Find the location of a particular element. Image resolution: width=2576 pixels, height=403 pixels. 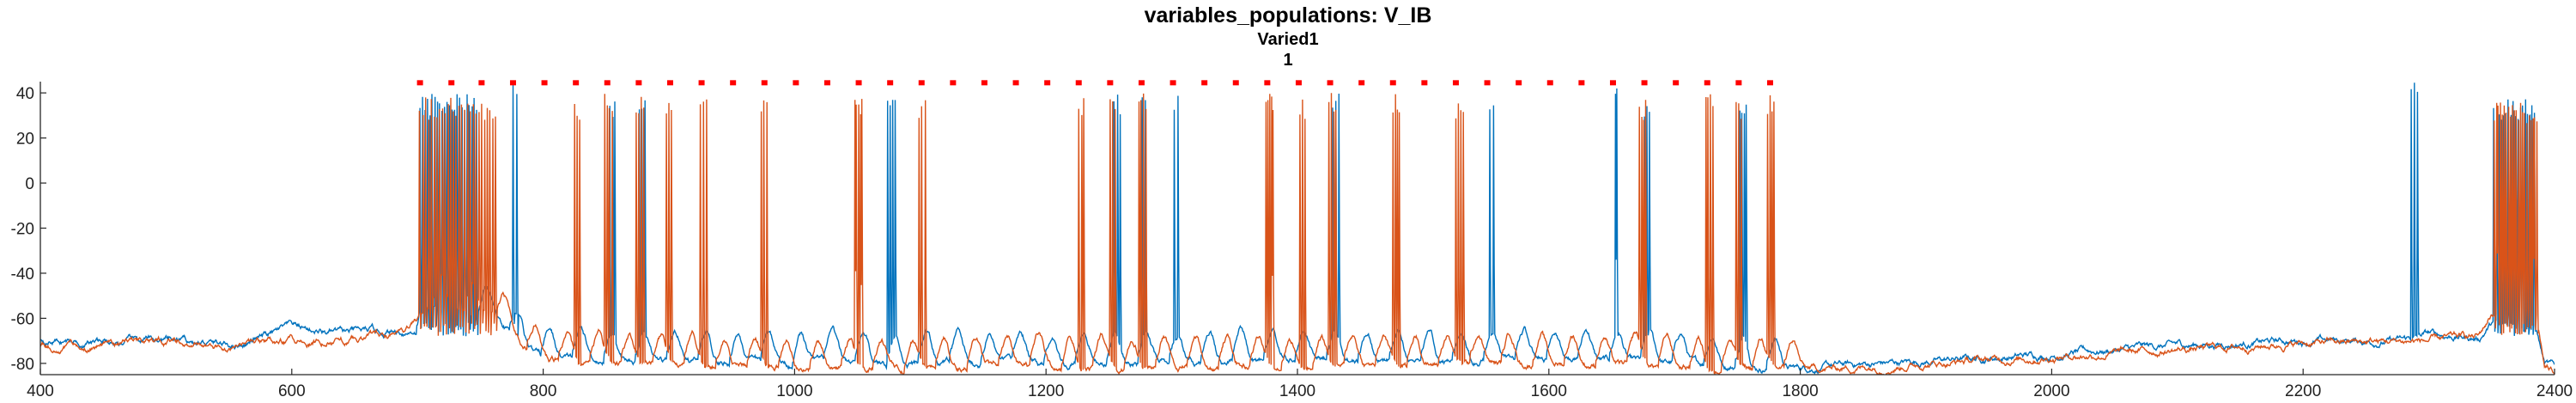

x-tick-label: 1200 is located at coordinates (1046, 391).